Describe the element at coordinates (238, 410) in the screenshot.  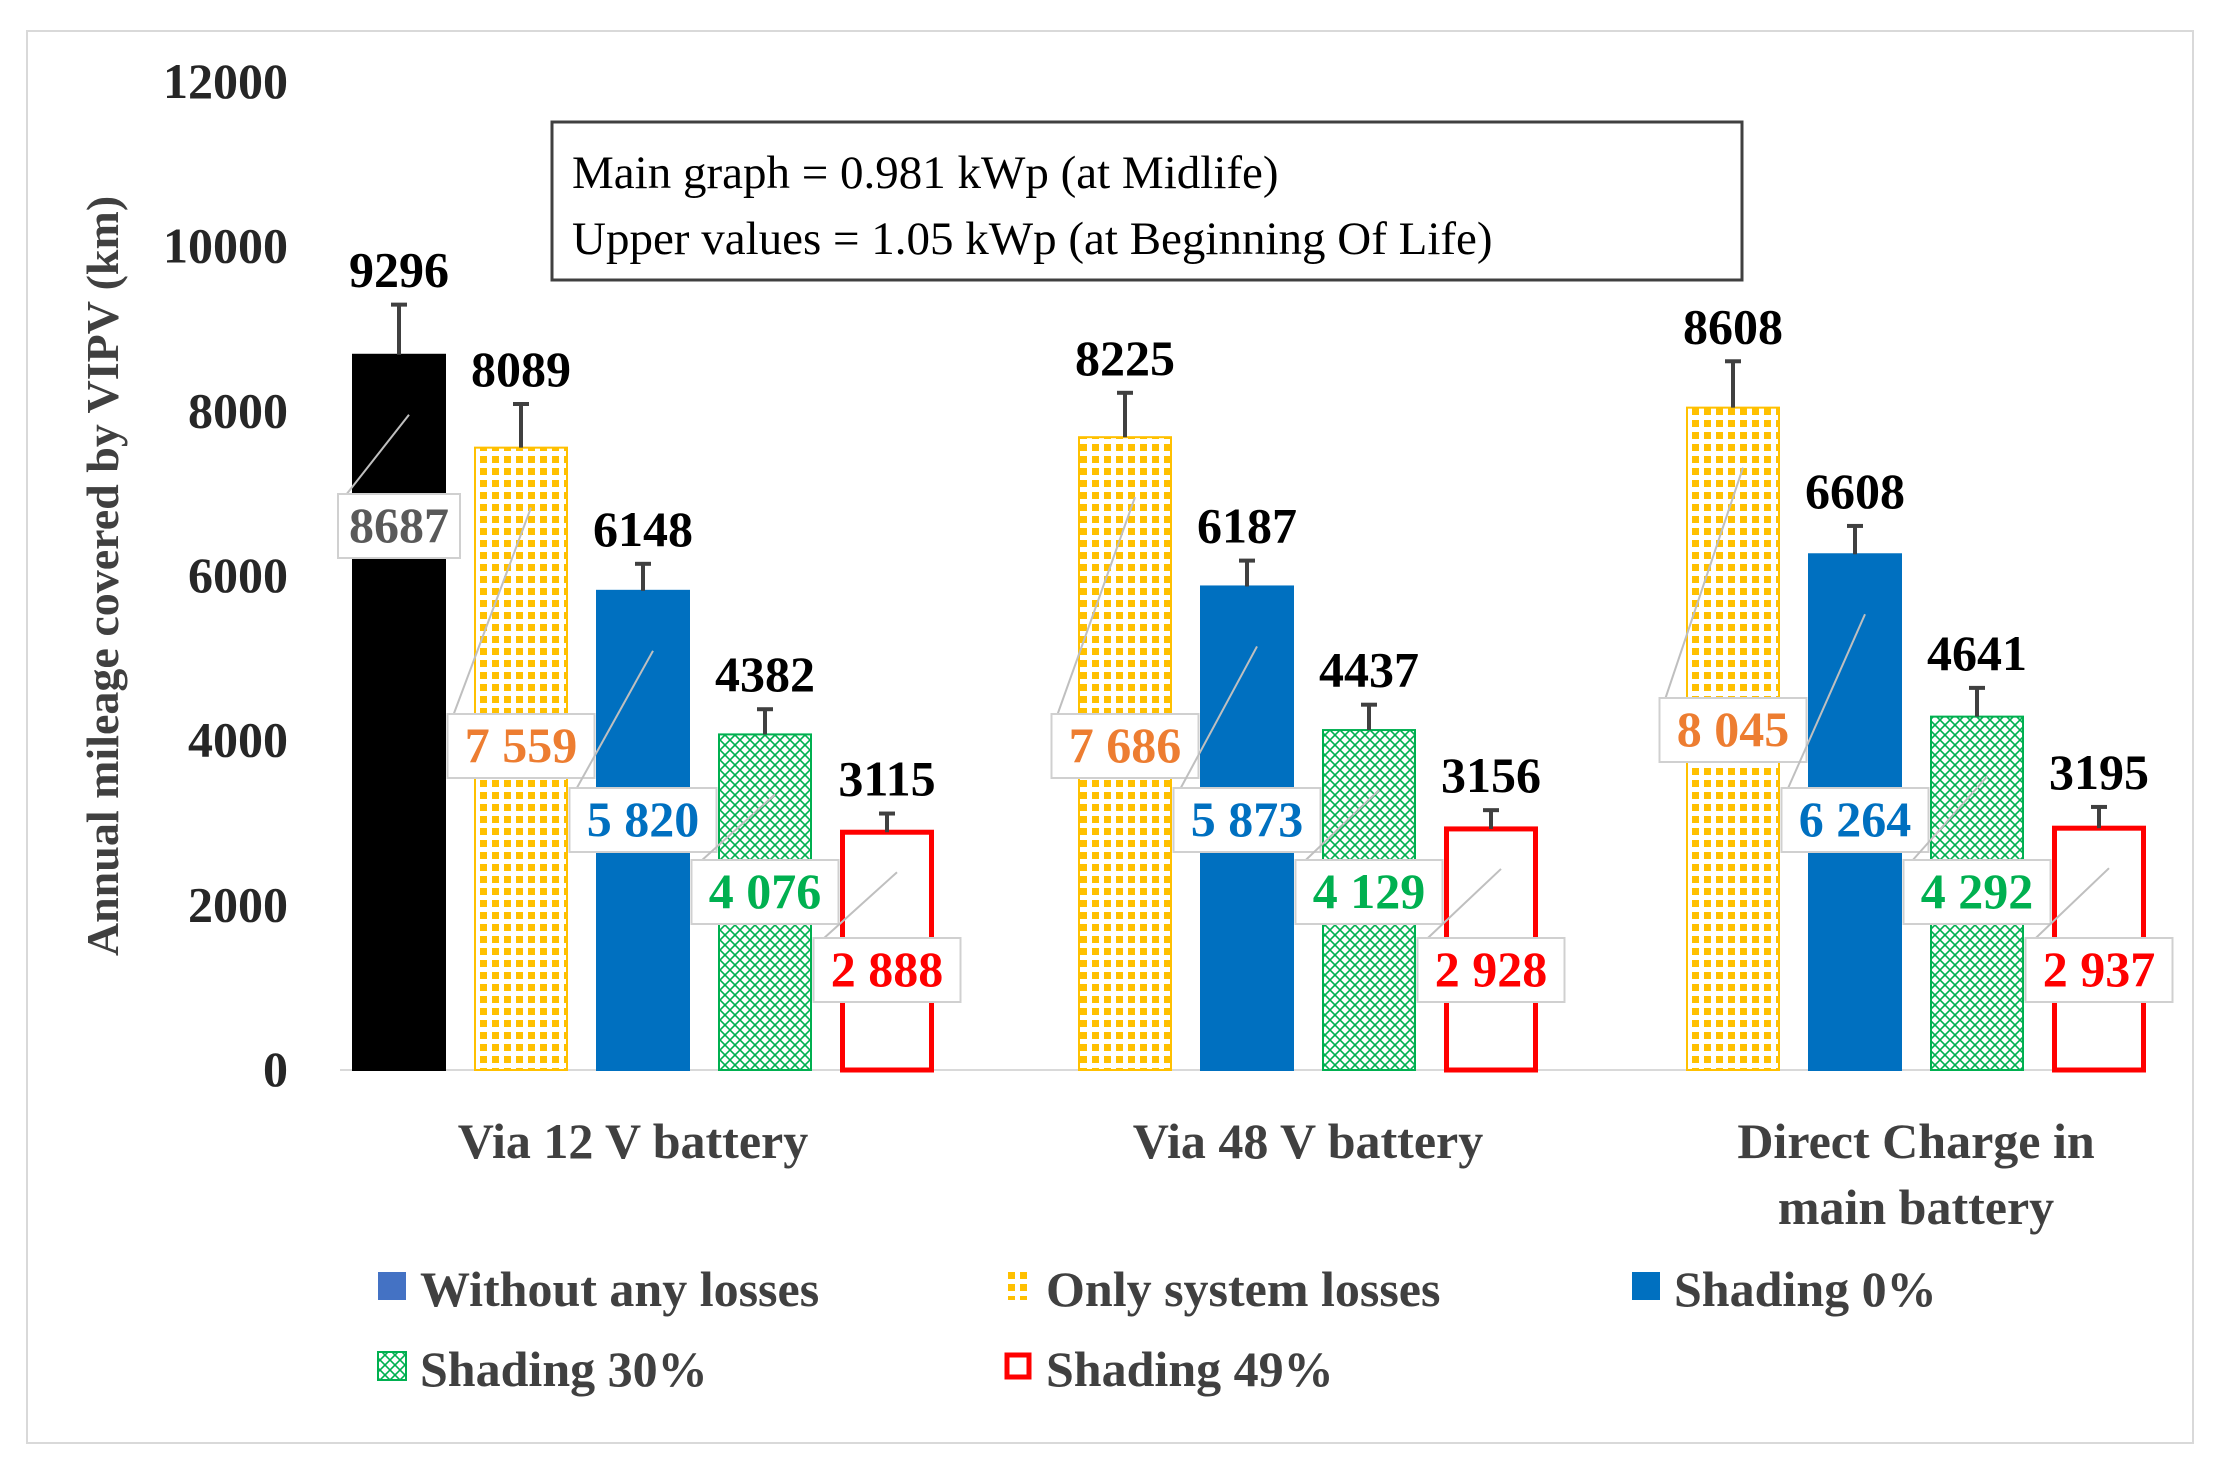
I see `y-tick-label: 8000` at that location.